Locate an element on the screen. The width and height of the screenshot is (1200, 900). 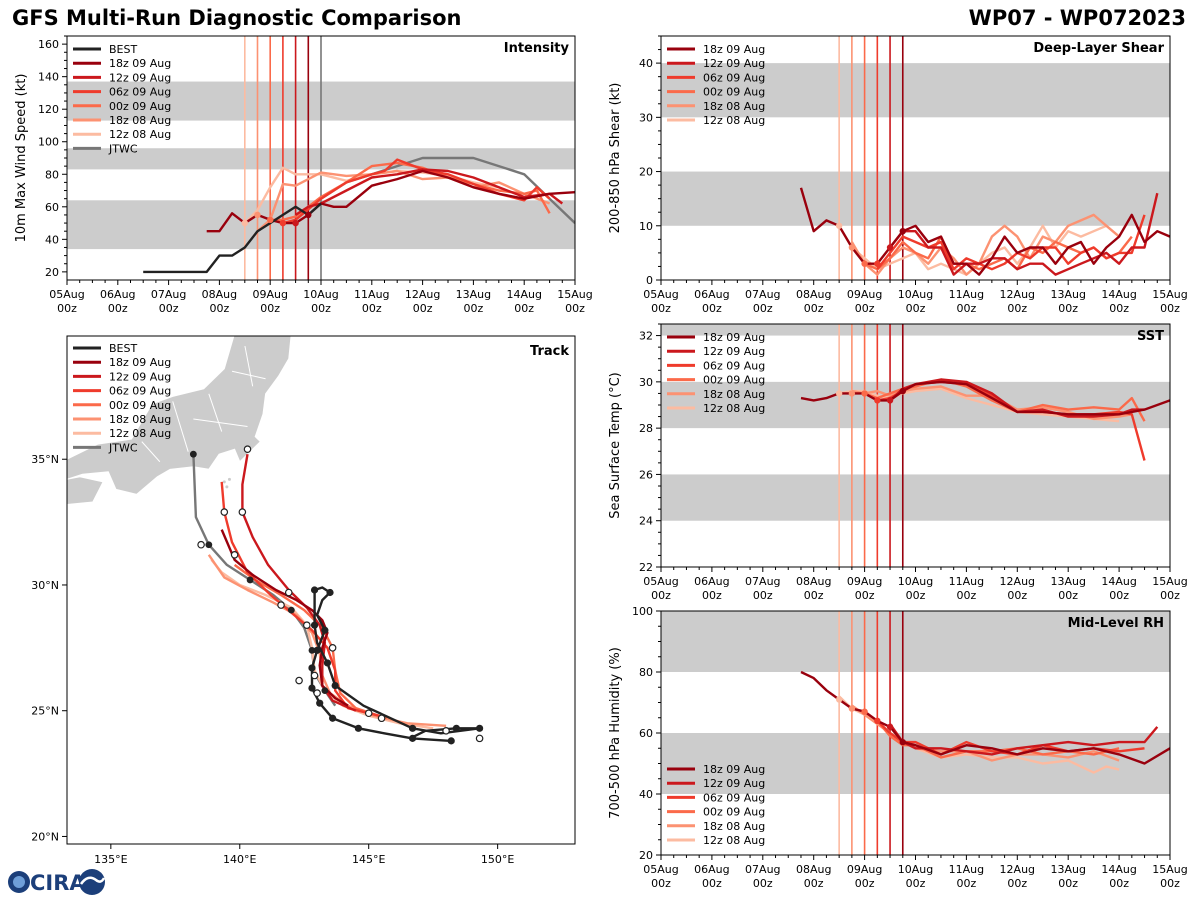
legend-label: 12z 08 Aug is located at coordinates (140, 433).